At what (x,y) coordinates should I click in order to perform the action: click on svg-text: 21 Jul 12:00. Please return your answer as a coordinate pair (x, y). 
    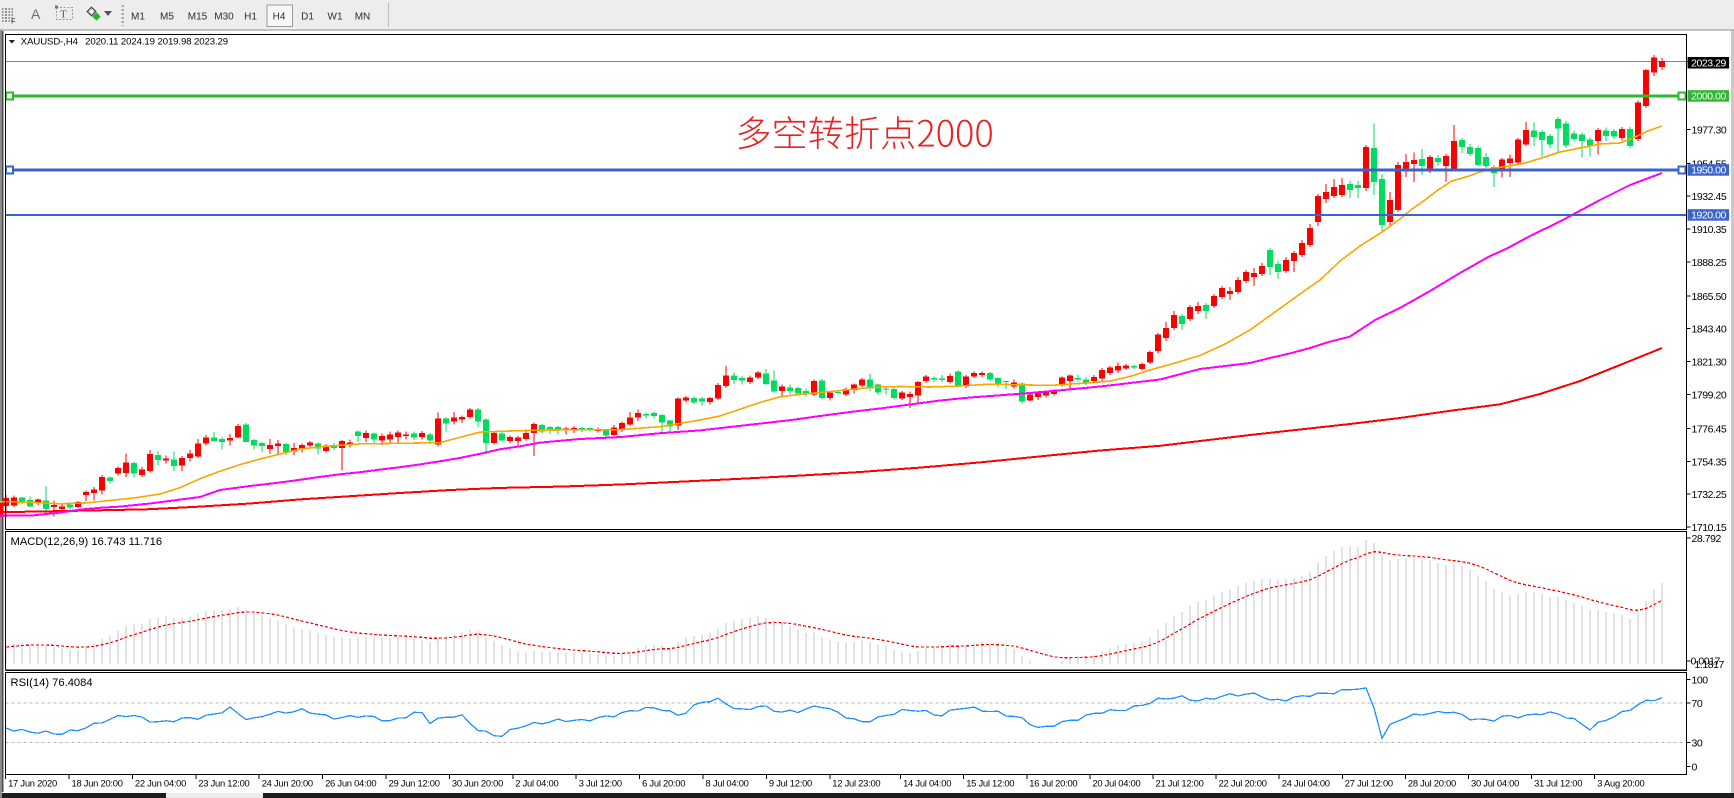
    Looking at the image, I should click on (1180, 783).